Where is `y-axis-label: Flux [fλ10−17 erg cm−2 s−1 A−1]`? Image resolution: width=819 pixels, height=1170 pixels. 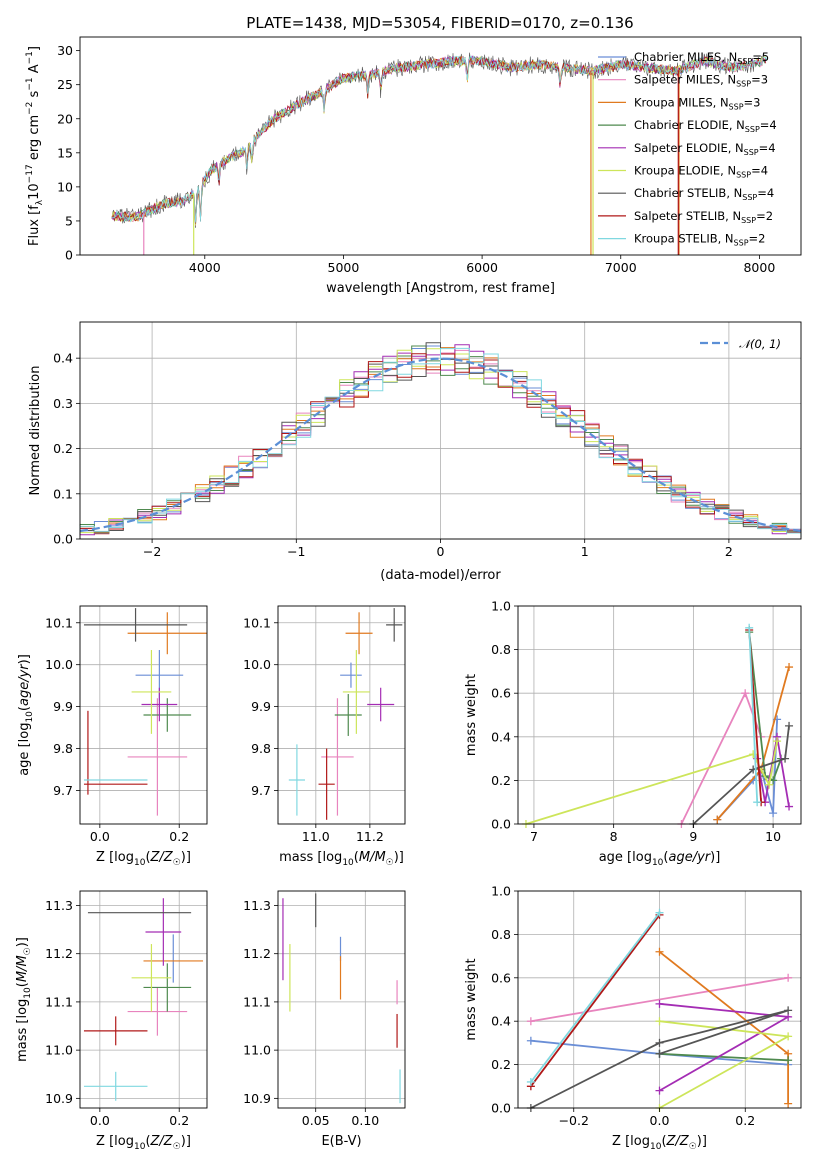 y-axis-label: Flux [fλ10−17 erg cm−2 s−1 A−1] is located at coordinates (35, 146).